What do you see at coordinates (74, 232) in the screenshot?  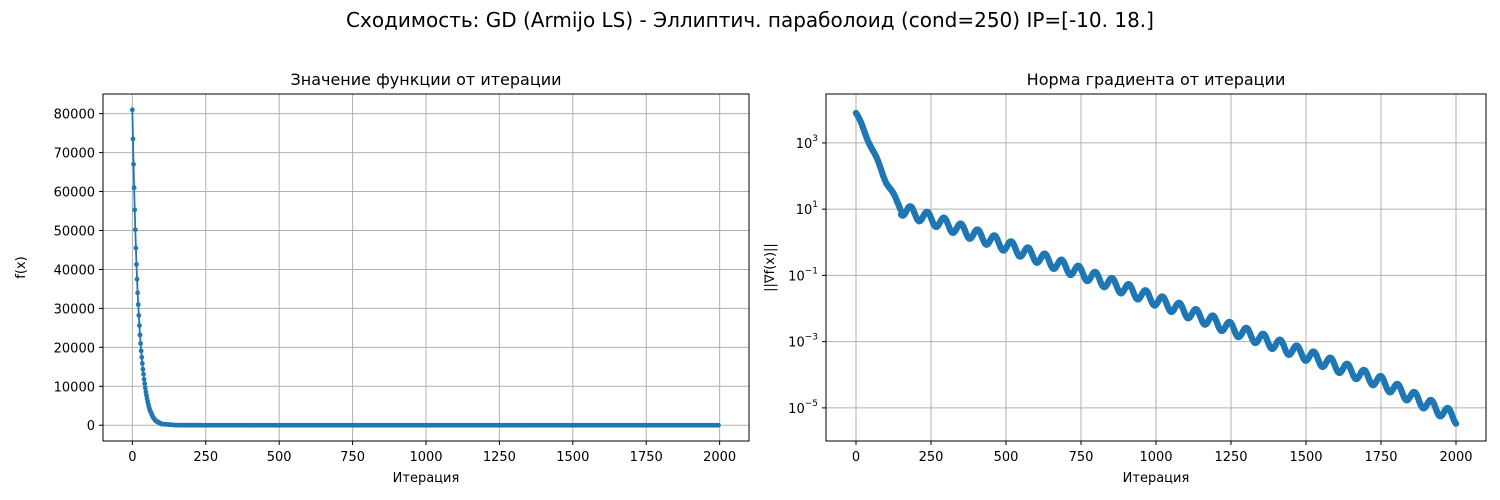 I see `y-tick-label: 50000` at bounding box center [74, 232].